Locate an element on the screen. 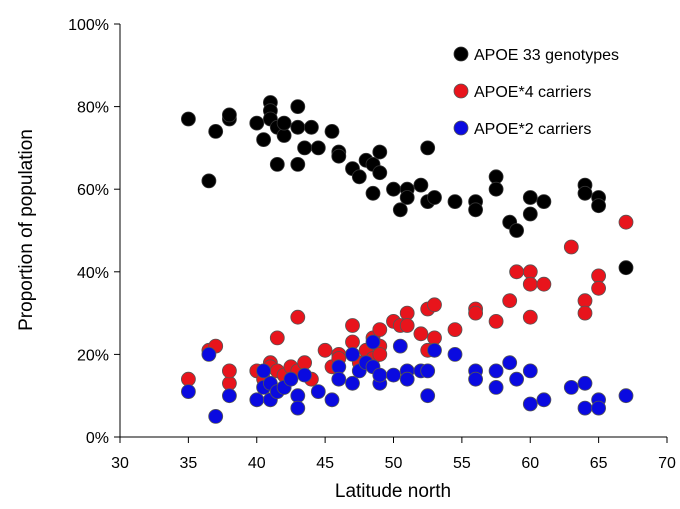 This screenshot has height=509, width=680. y-tick-label: 0% is located at coordinates (97, 438).